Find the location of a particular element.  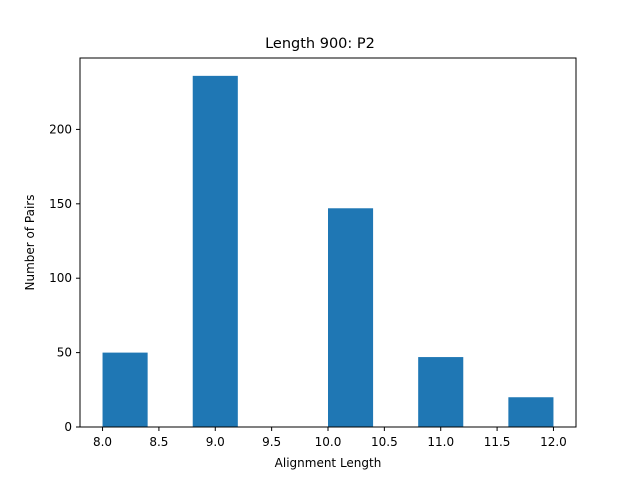

x-tick-label: 8.5 is located at coordinates (158, 442).